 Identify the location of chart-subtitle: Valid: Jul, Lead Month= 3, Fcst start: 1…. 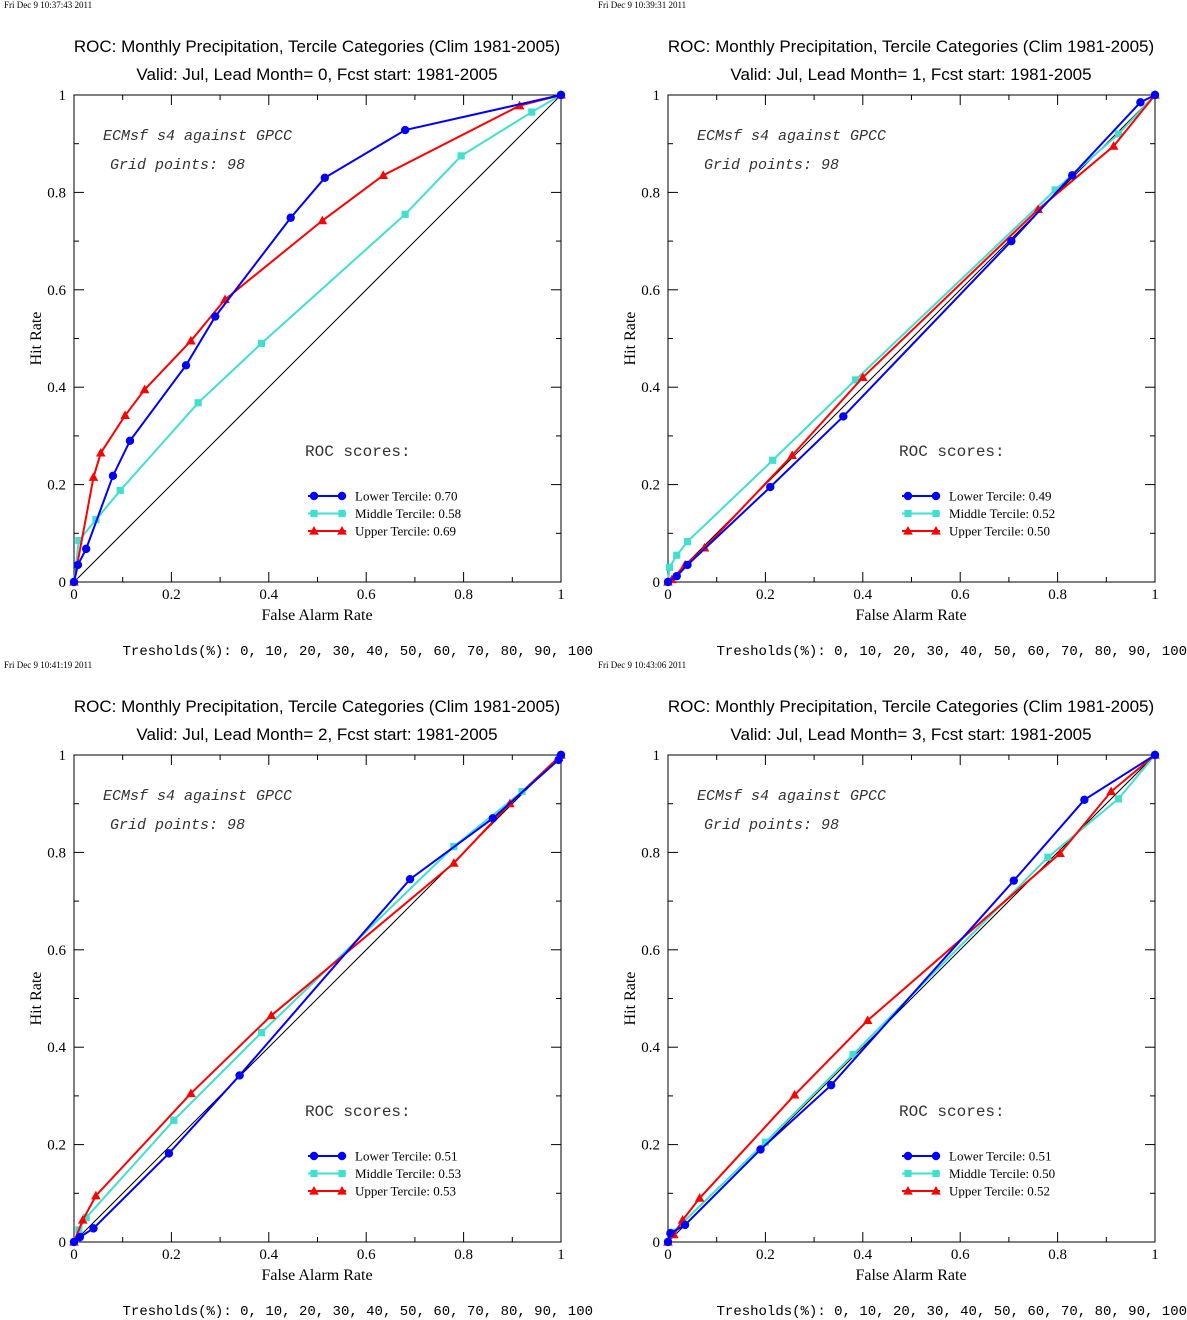
(910, 734).